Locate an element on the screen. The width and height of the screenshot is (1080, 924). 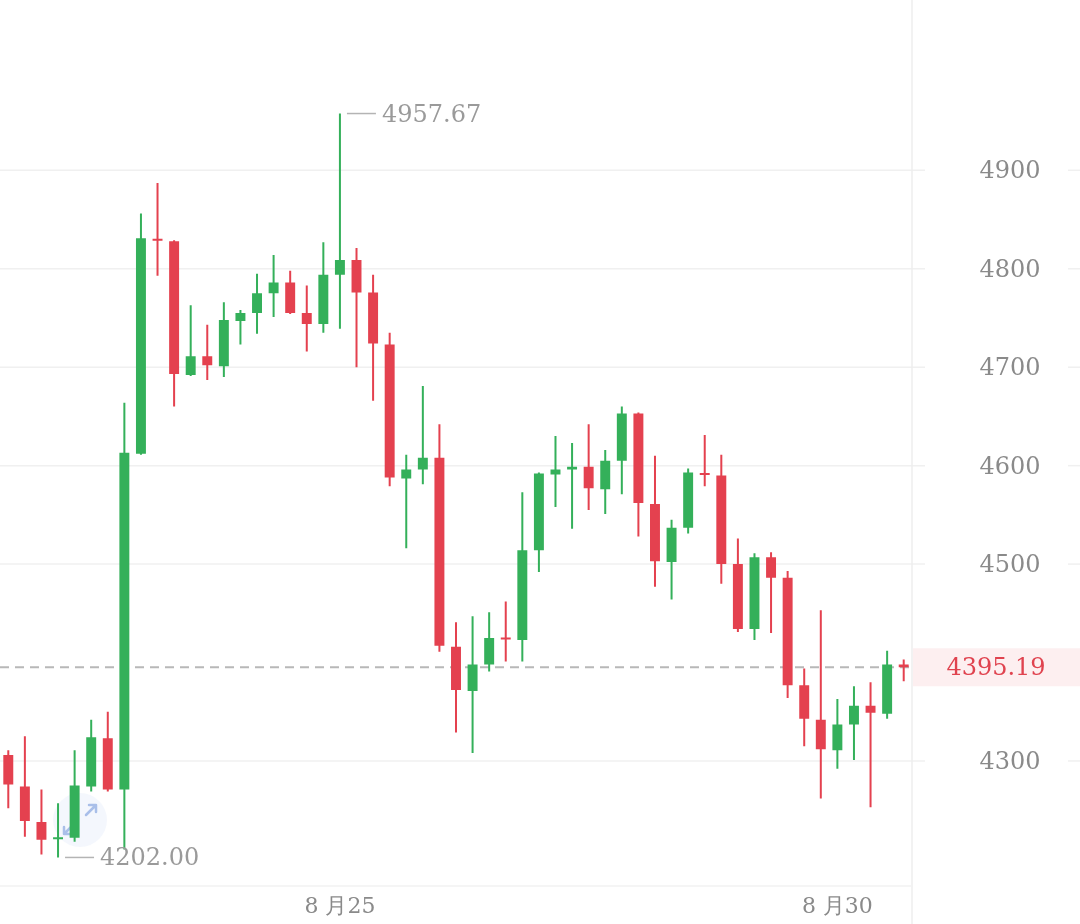
annotation: 4202.00 is located at coordinates (150, 857).